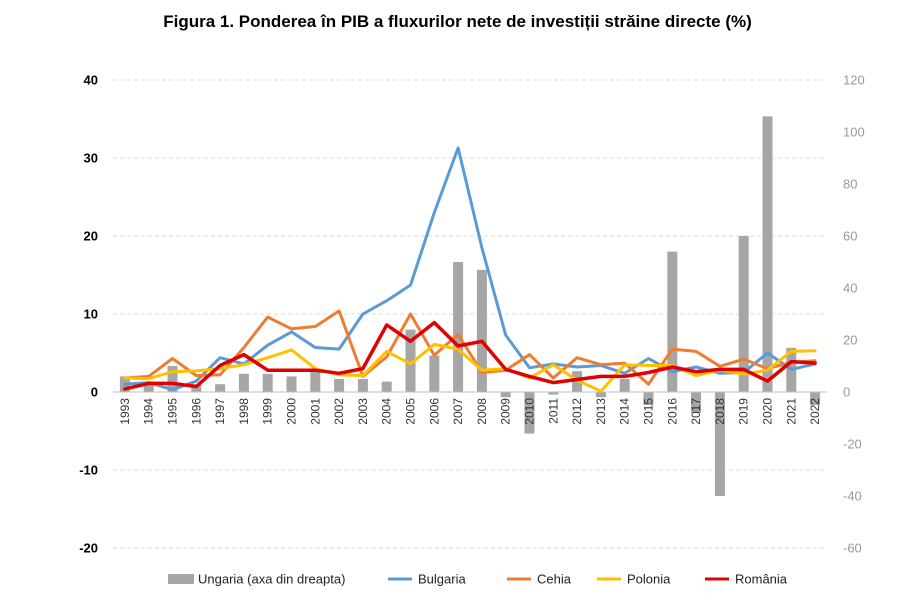 The width and height of the screenshot is (915, 610). I want to click on x-tick-label: 2014, so click(625, 411).